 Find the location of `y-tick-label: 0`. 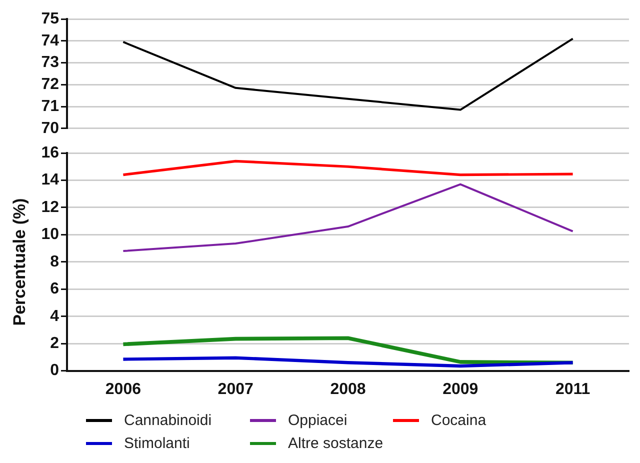

y-tick-label: 0 is located at coordinates (55, 371).